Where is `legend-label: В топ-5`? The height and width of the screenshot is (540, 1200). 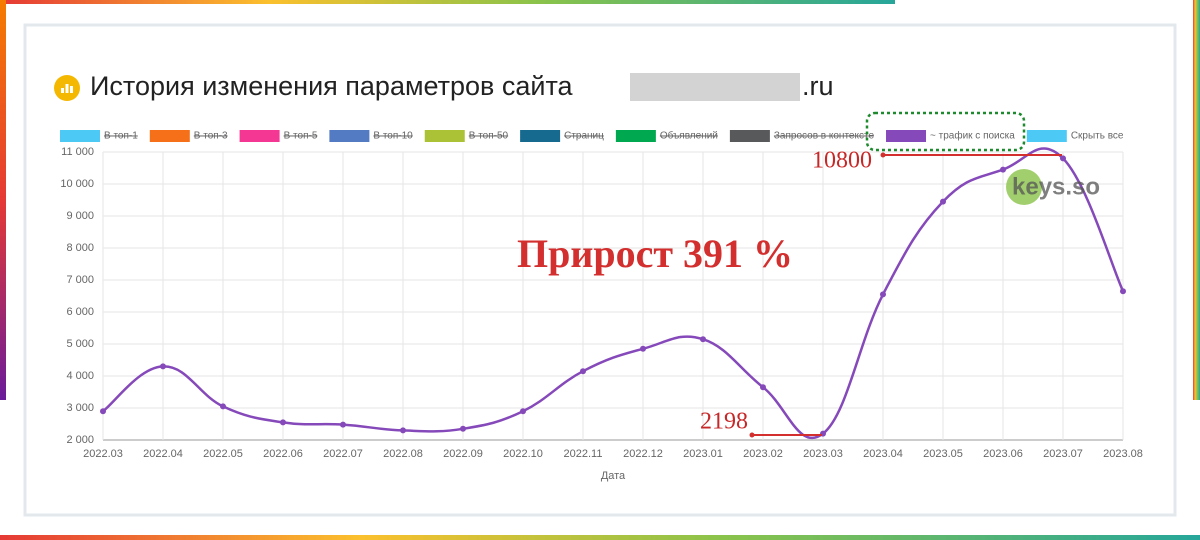
legend-label: В топ-5 is located at coordinates (301, 136).